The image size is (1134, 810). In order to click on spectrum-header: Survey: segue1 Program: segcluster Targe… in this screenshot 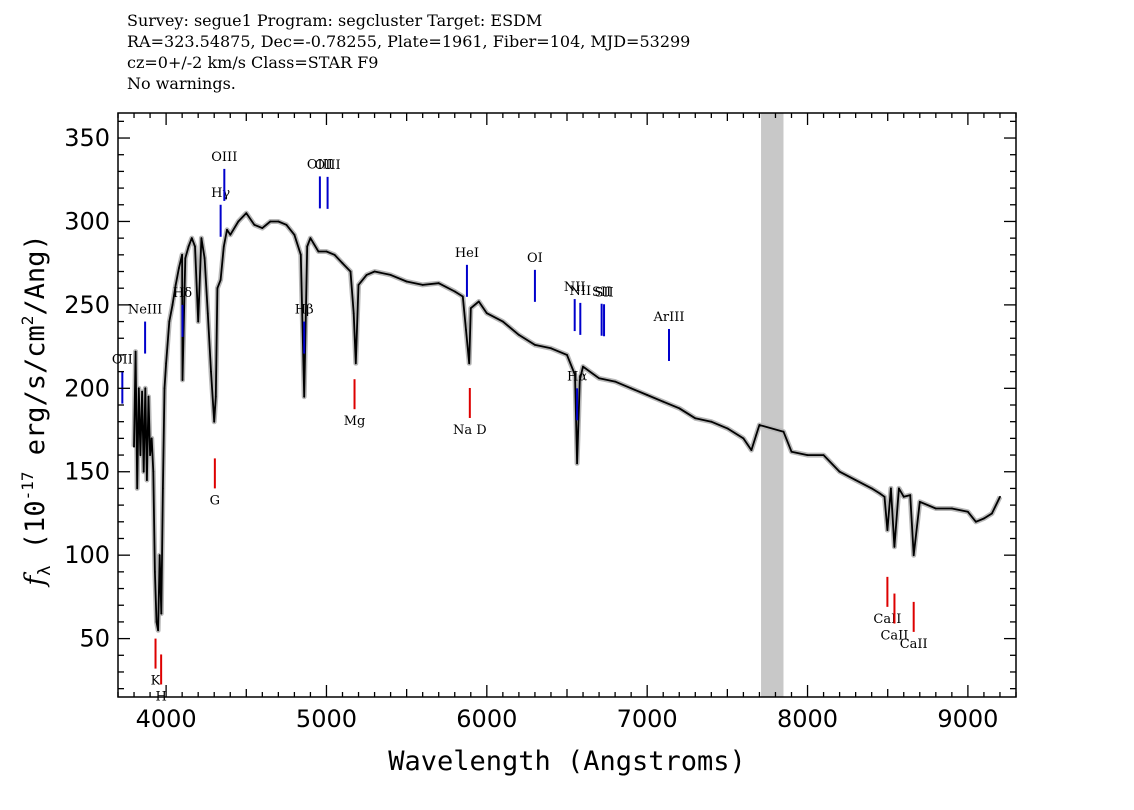, I will do `click(408, 52)`.